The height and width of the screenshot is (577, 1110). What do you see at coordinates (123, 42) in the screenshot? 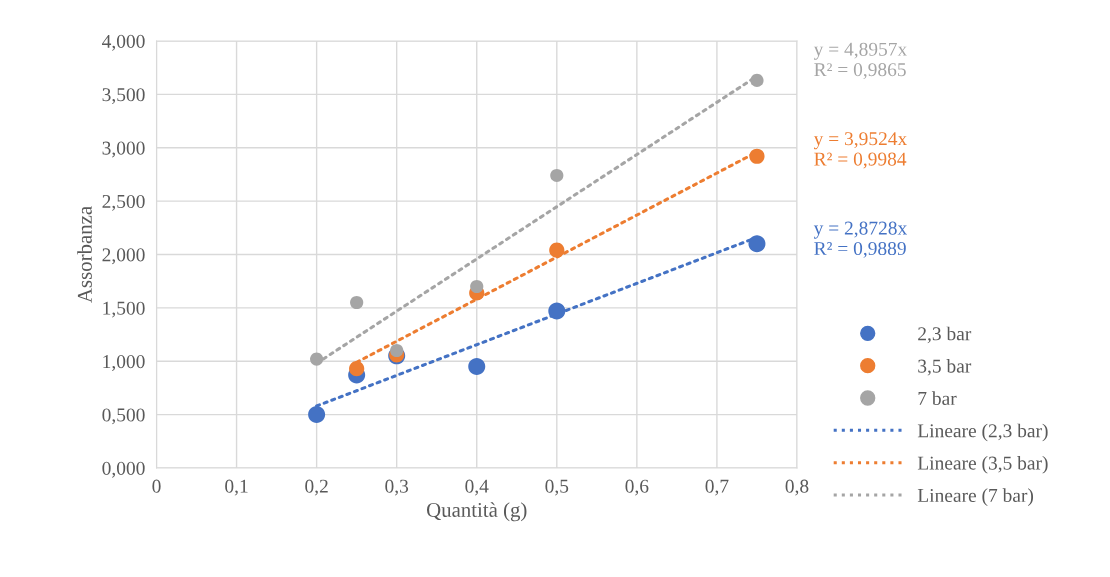
I see `y-tick-label: 4,000` at bounding box center [123, 42].